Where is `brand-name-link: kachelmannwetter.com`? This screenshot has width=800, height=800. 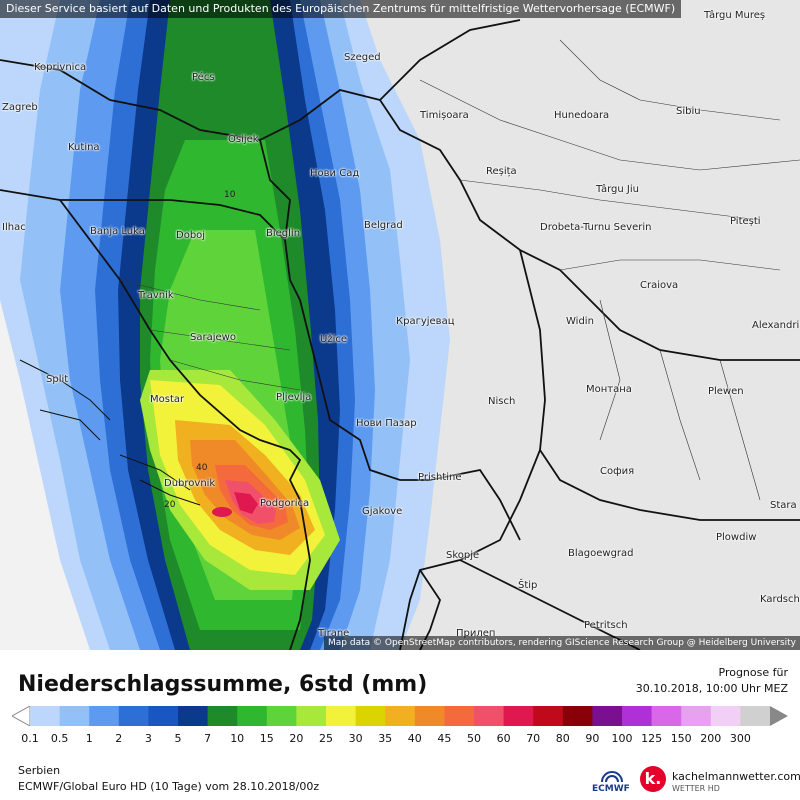
brand-name-link: kachelmannwetter.com is located at coordinates (736, 776).